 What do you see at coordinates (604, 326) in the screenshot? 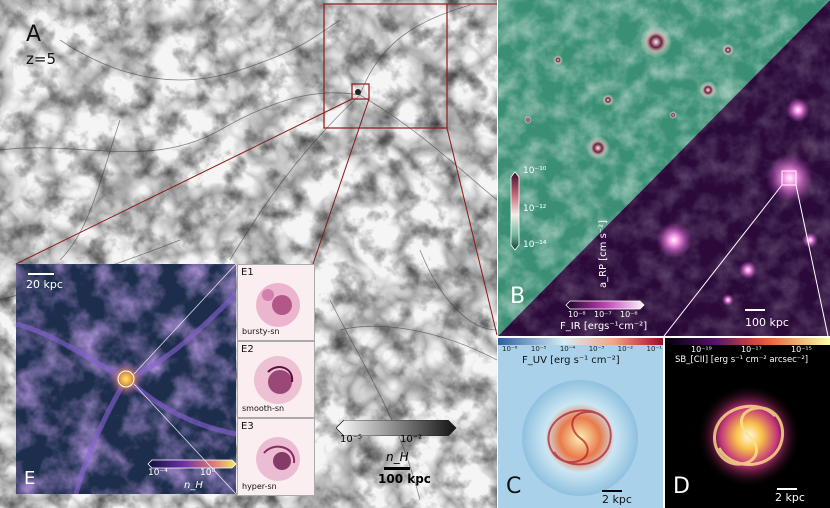
I see `fir-label: F_IR [ergs⁻¹cm⁻²]` at bounding box center [604, 326].